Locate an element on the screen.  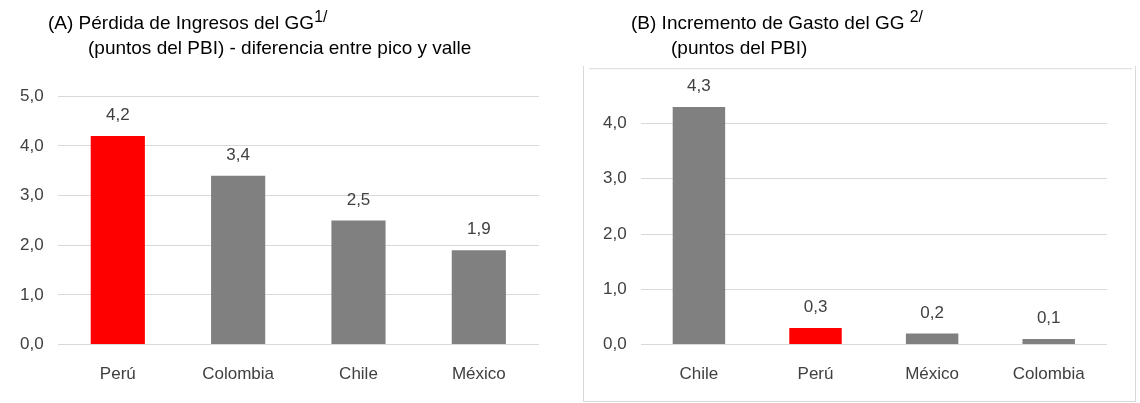
data-label: 4,2 is located at coordinates (117, 115).